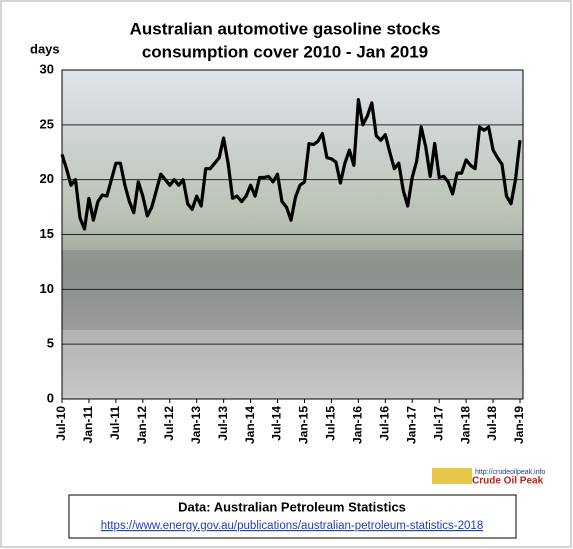 This screenshot has height=549, width=573. Describe the element at coordinates (50, 343) in the screenshot. I see `y-tick-label: 5` at that location.